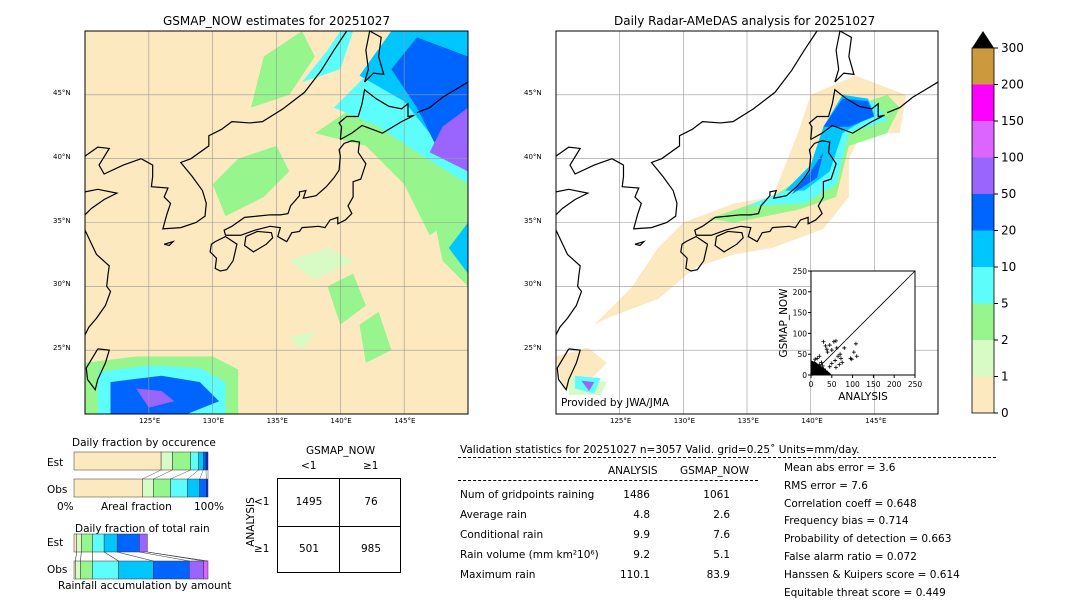 Image resolution: width=1080 pixels, height=612 pixels. I want to click on x-tick-label: 150, so click(873, 384).